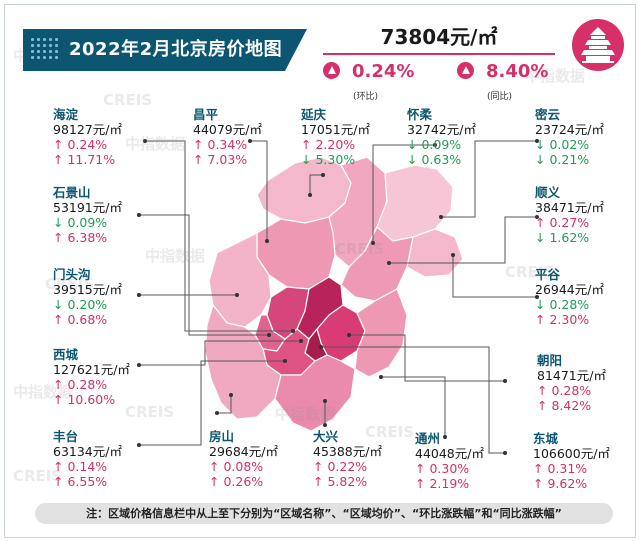  Describe the element at coordinates (442, 468) in the screenshot. I see `district-mom: ↑ 0.30%` at that location.